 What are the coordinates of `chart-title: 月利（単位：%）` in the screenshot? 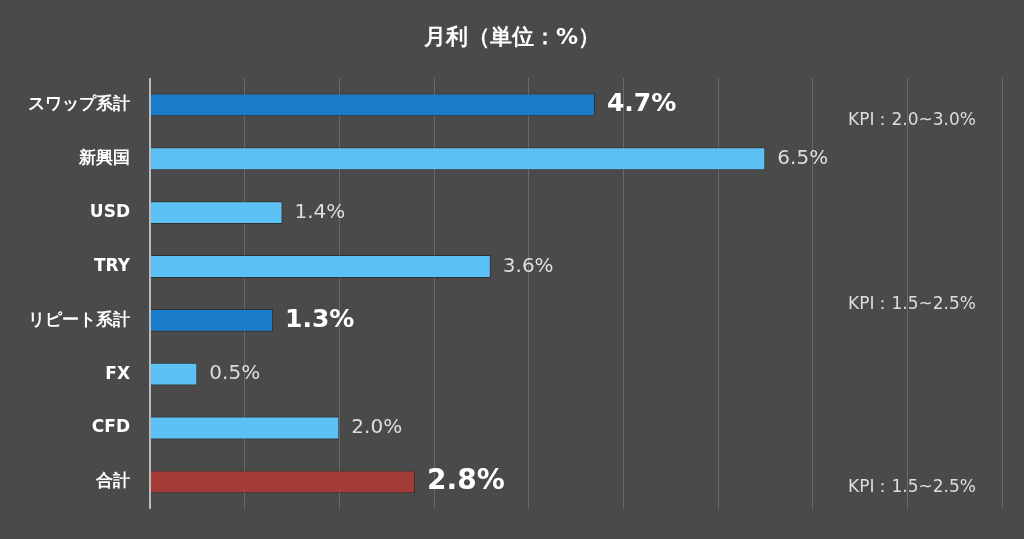 It's located at (511, 37).